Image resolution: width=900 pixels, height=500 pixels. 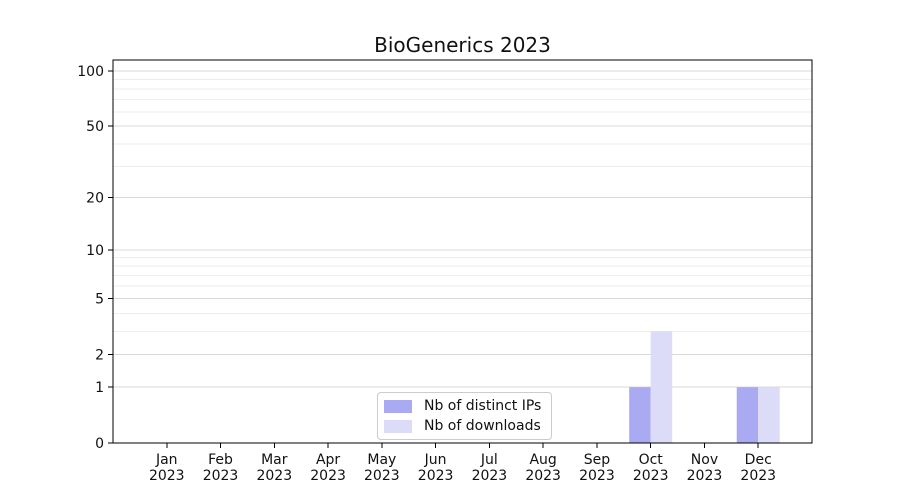 What do you see at coordinates (542, 460) in the screenshot?
I see `x-tick-label-month: Aug` at bounding box center [542, 460].